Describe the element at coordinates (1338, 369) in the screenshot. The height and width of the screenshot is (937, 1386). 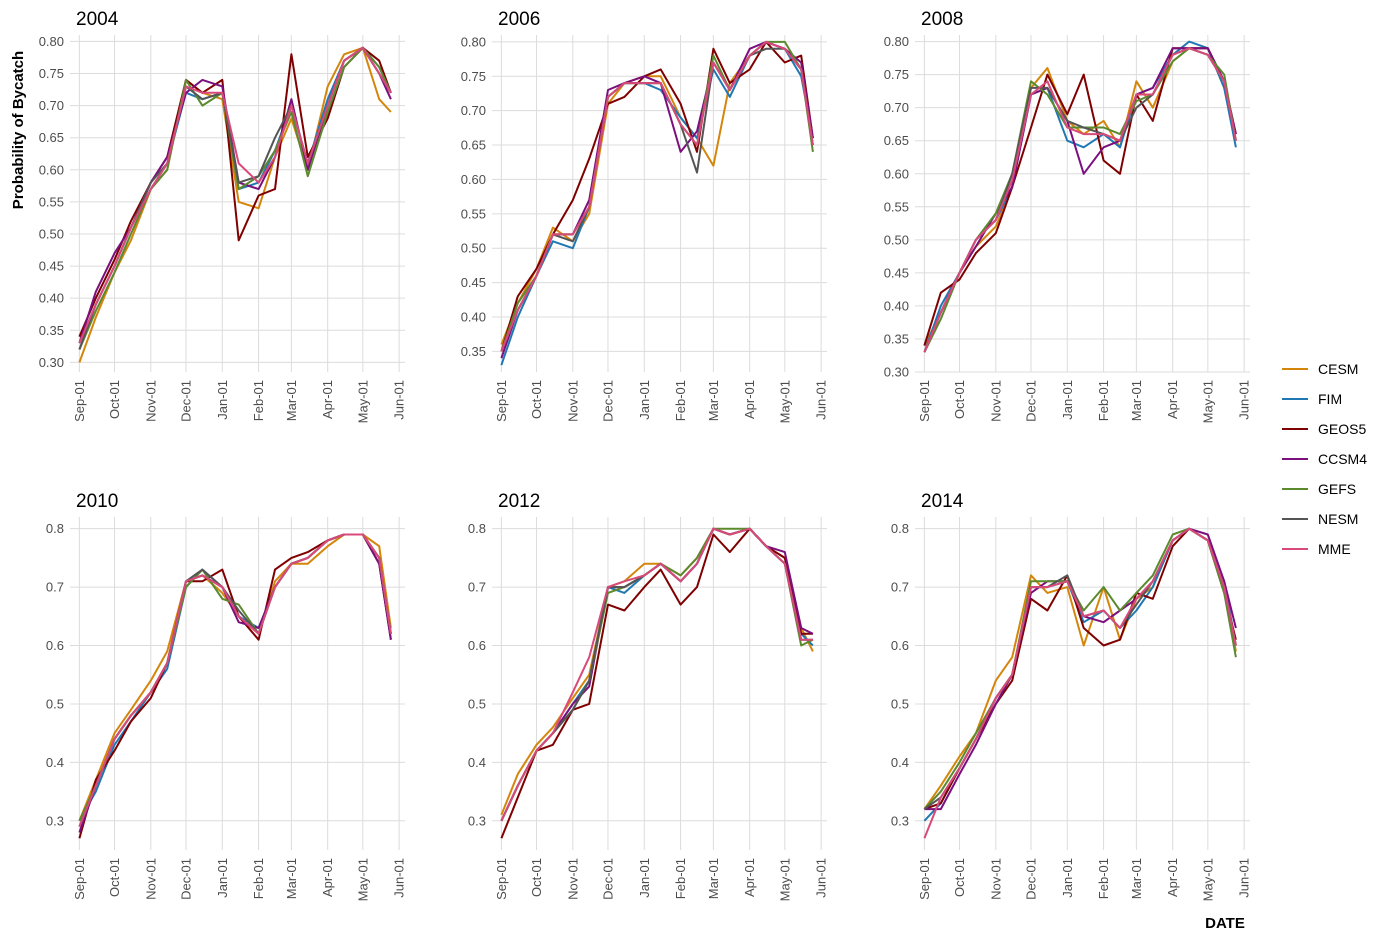
I see `legend-label: CESM` at that location.